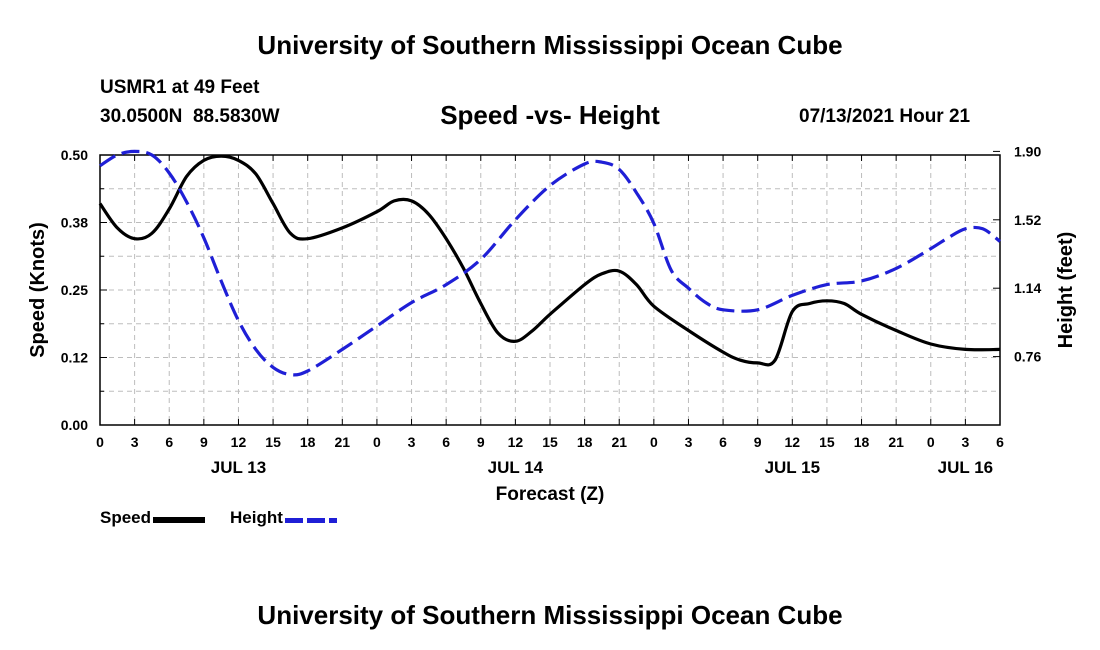 This screenshot has height=650, width=1100. What do you see at coordinates (1027, 151) in the screenshot?
I see `y-tick-label-right: 1.90` at bounding box center [1027, 151].